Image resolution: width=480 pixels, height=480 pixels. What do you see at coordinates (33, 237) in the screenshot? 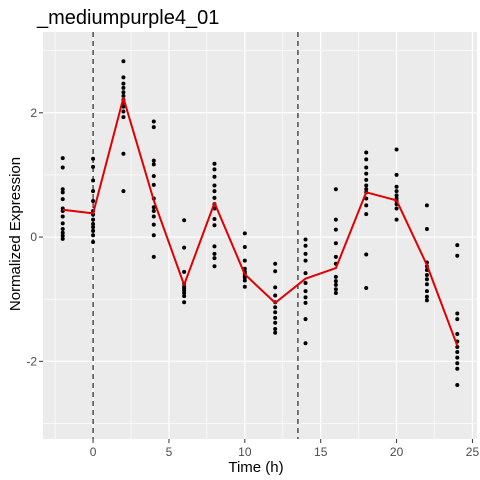
I see `y-tick-label: 0` at bounding box center [33, 237].